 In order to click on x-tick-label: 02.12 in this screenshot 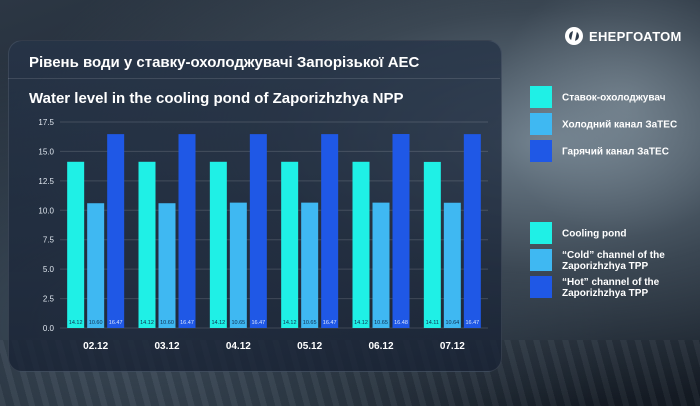, I will do `click(95, 346)`.